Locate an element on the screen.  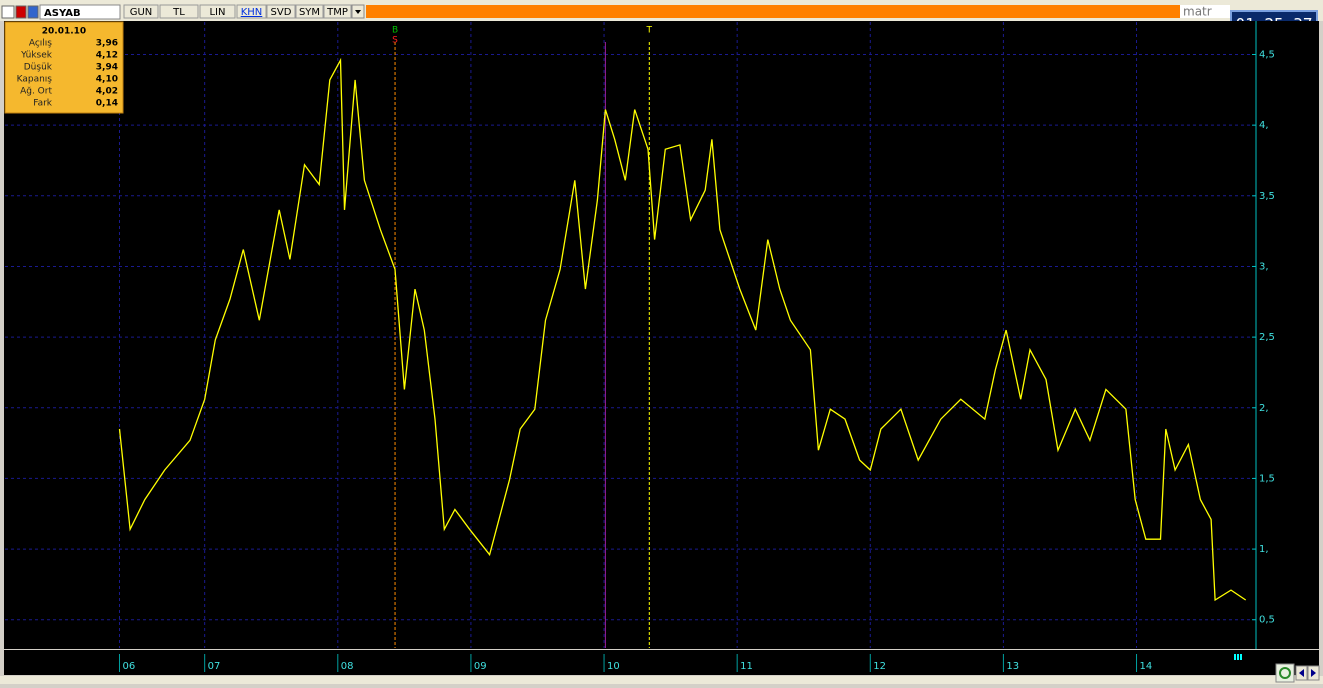
refresh-icon is located at coordinates (1285, 673).